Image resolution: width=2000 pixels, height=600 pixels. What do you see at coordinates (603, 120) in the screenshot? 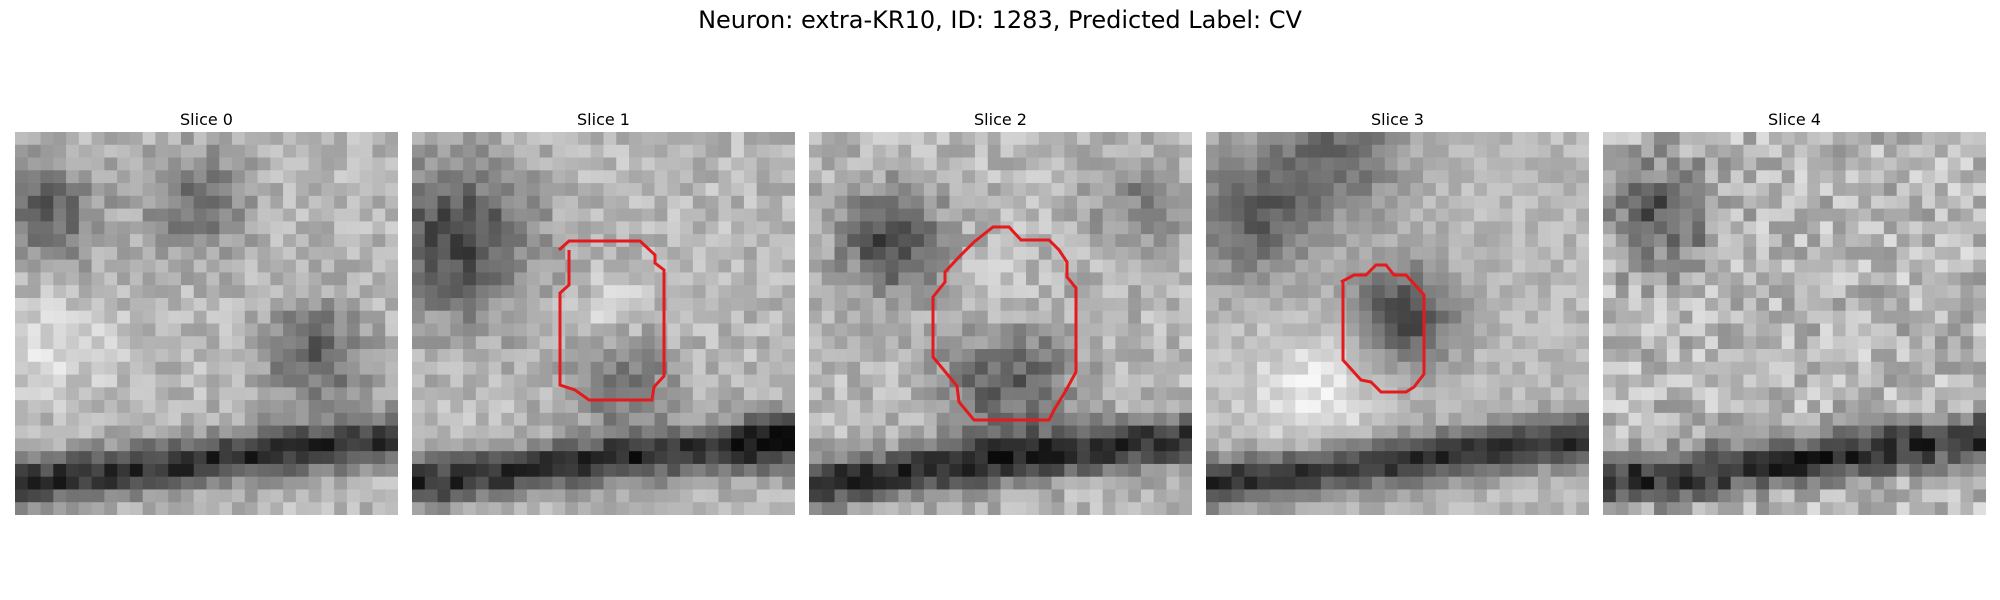
I see `slice-title: Slice 1` at bounding box center [603, 120].